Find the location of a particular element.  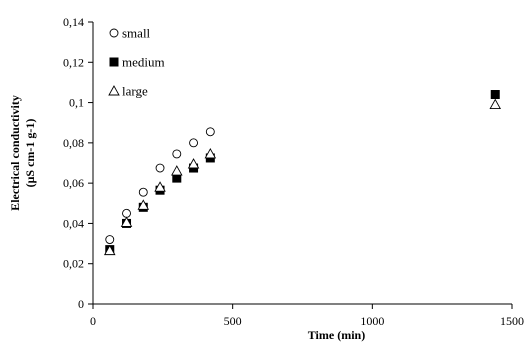

y-axis-title-line: (μS cm-1 g-1) is located at coordinates (30, 153).